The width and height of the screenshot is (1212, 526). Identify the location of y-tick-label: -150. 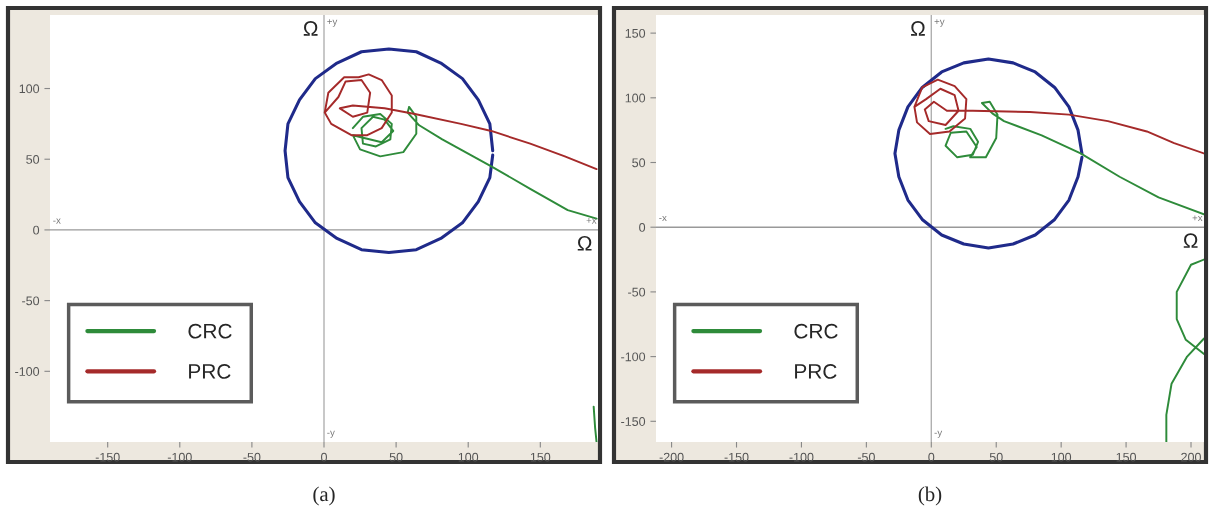
(633, 421).